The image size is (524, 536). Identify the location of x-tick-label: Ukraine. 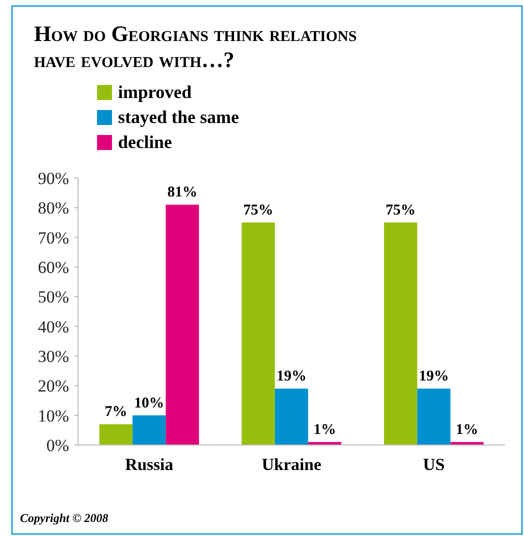
(292, 464).